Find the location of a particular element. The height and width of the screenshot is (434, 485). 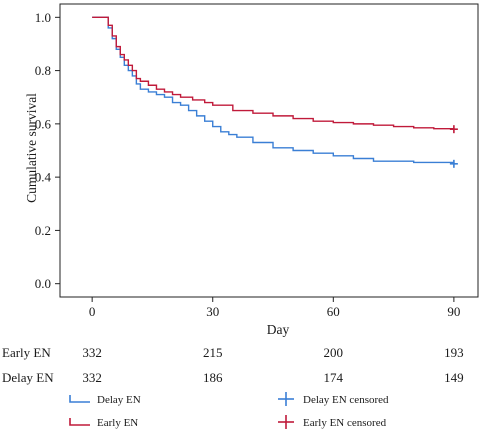

risk-count: 200 is located at coordinates (334, 352).